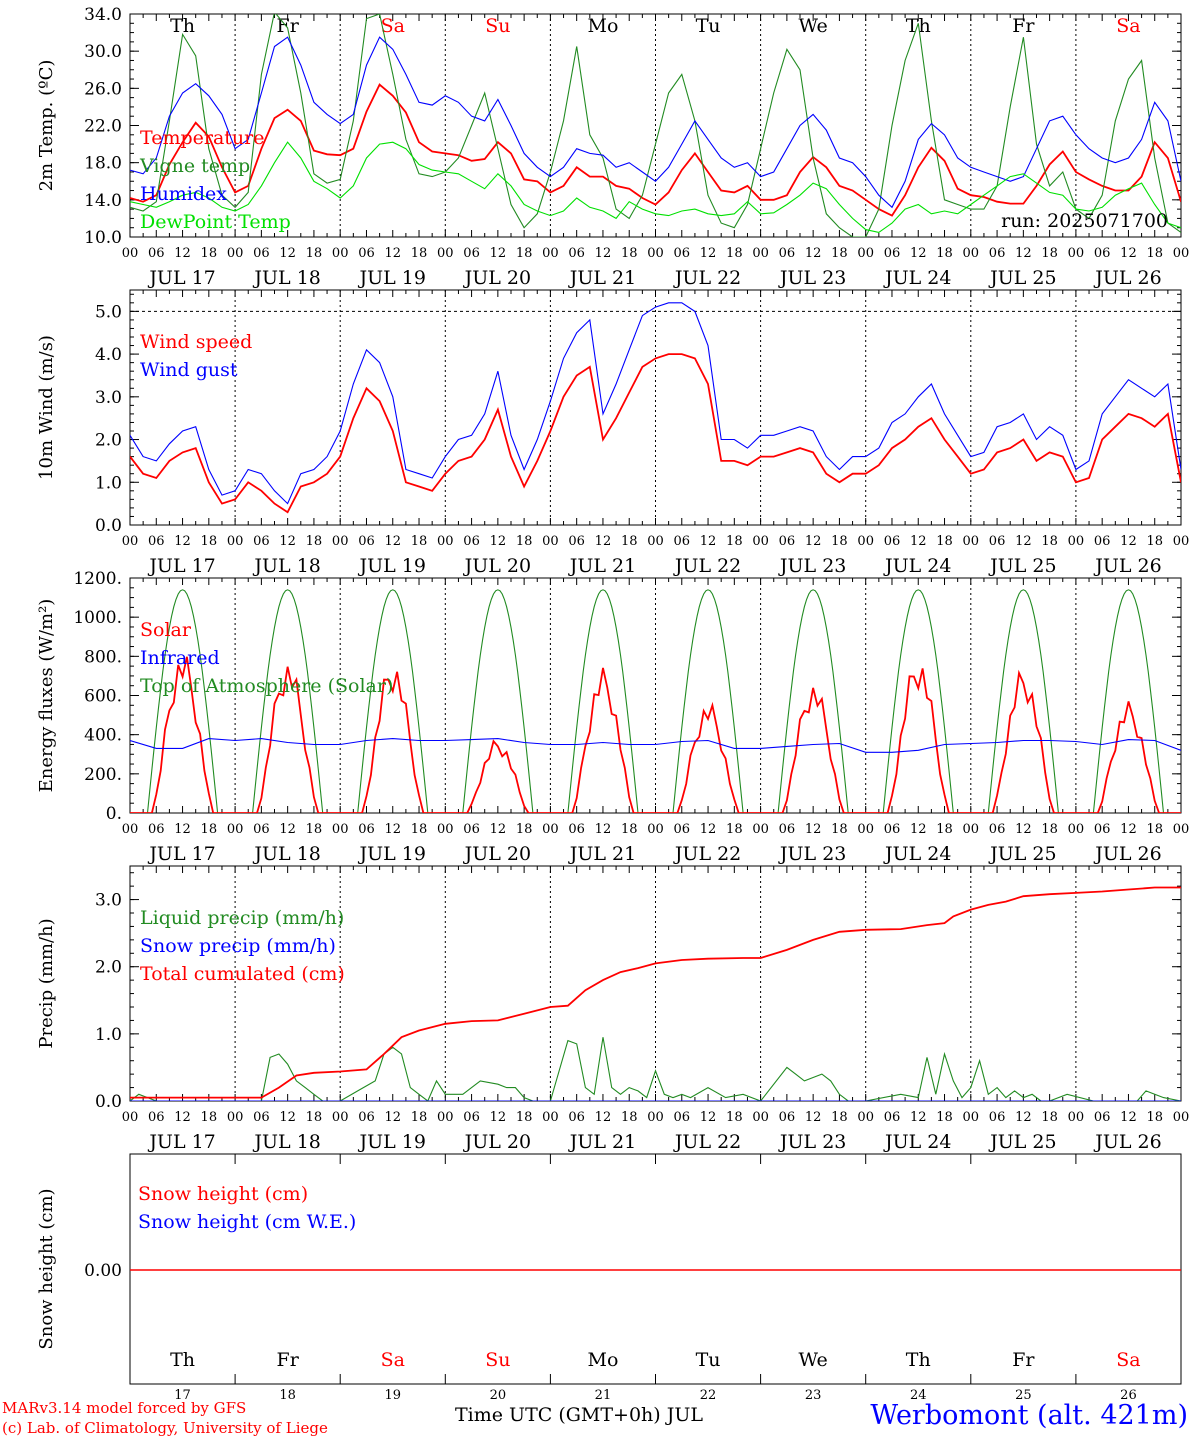  I want to click on y-tick-label: 34.0, so click(103, 15).